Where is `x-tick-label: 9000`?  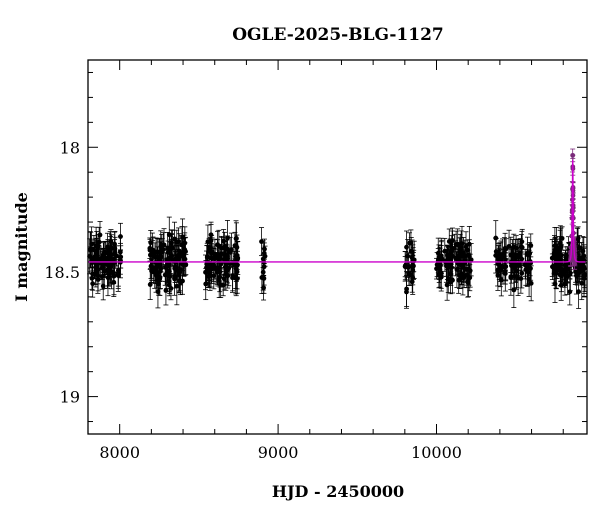 x-tick-label: 9000 is located at coordinates (278, 452).